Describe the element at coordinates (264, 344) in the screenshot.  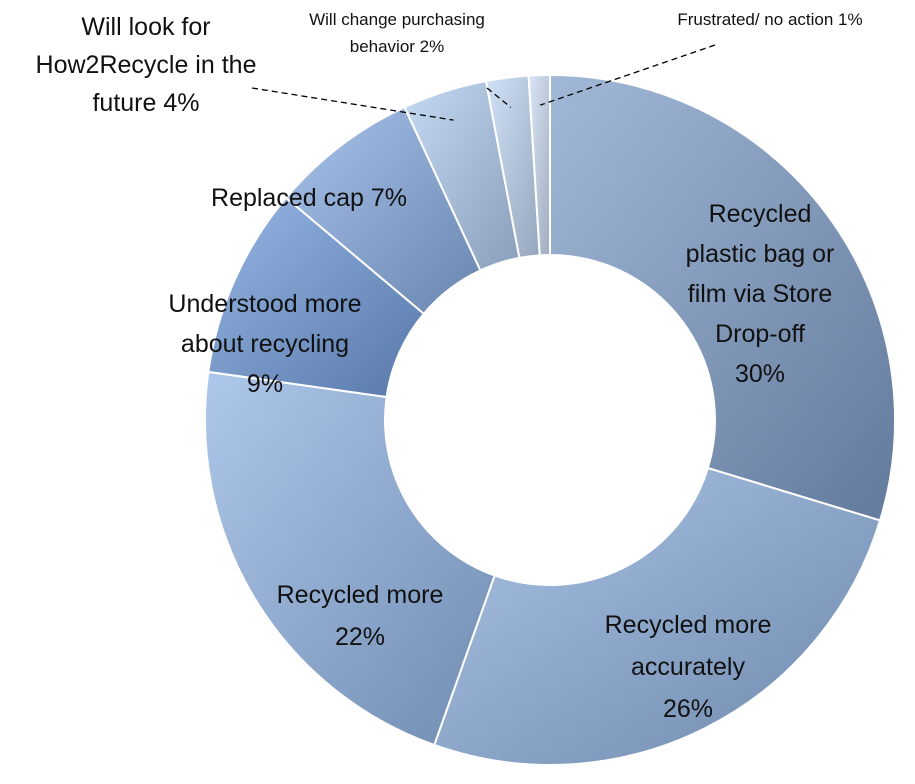
I see `label-understood-more-about-recycling: Understood more about recycling 9%` at that location.